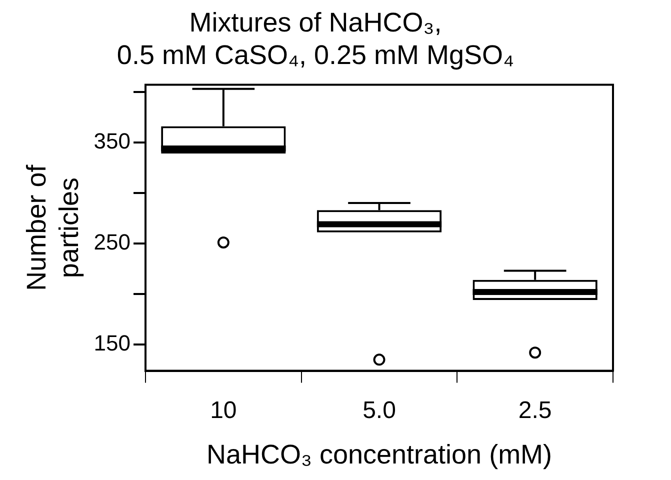 The image size is (671, 480). What do you see at coordinates (379, 454) in the screenshot?
I see `x-axis-title: NaHCO₃ concentration (mM)` at bounding box center [379, 454].